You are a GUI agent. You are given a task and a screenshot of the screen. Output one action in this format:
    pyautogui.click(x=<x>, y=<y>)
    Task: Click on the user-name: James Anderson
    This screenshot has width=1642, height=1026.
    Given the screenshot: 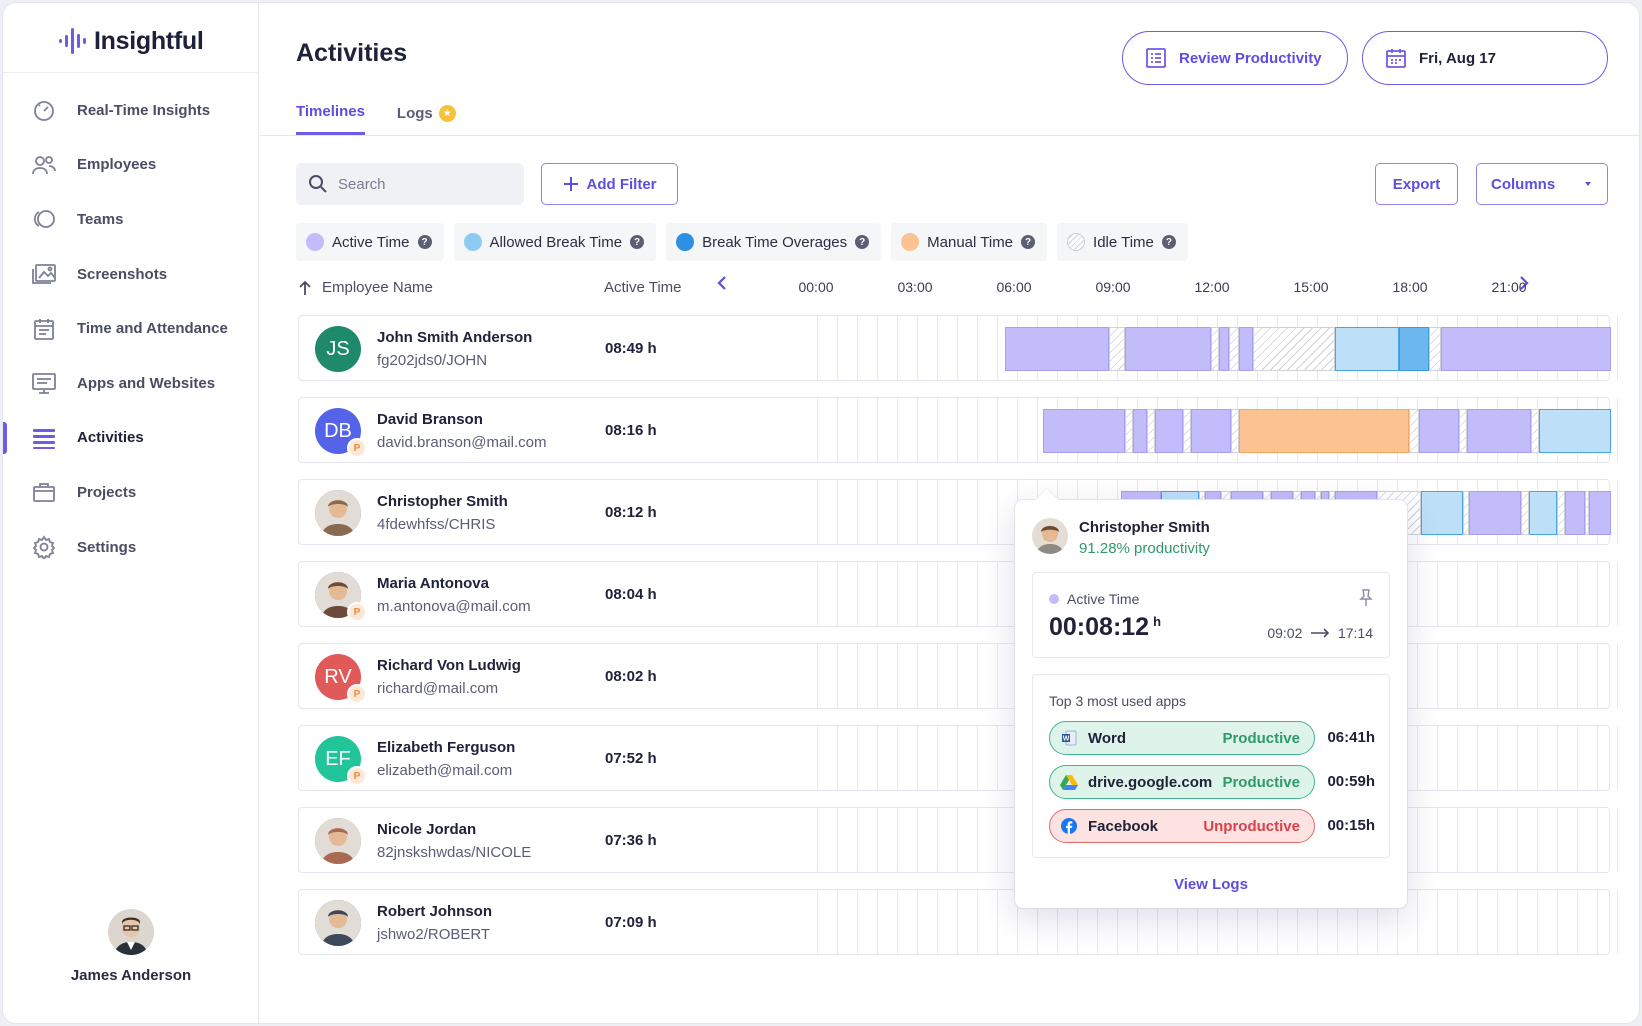 What is the action you would take?
    pyautogui.click(x=131, y=975)
    